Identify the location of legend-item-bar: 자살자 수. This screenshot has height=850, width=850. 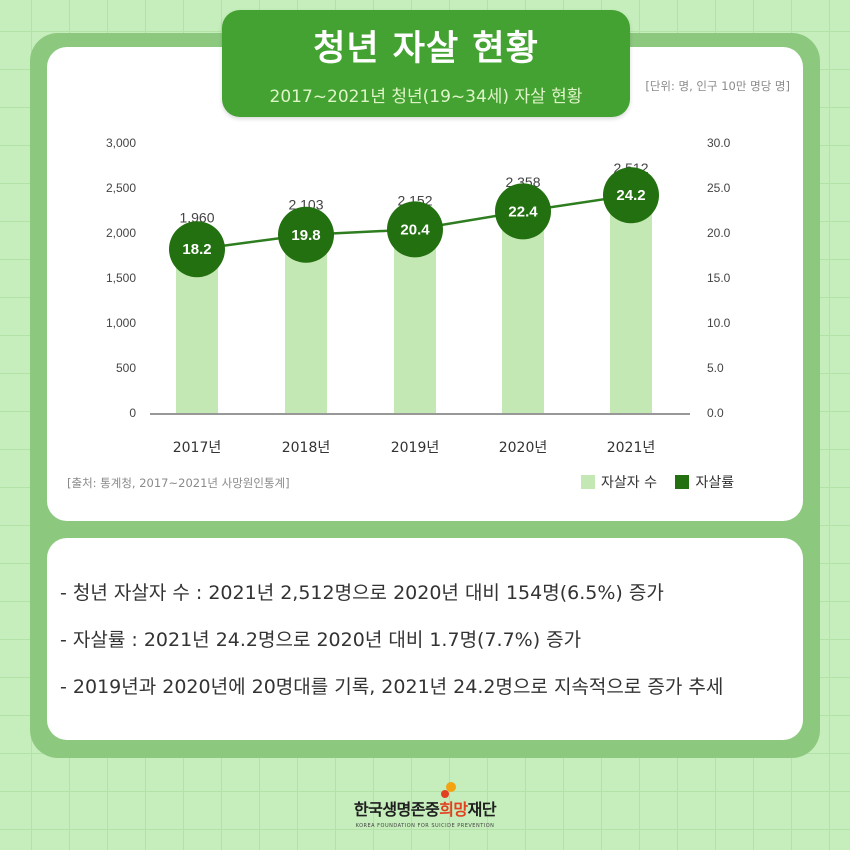
(619, 482).